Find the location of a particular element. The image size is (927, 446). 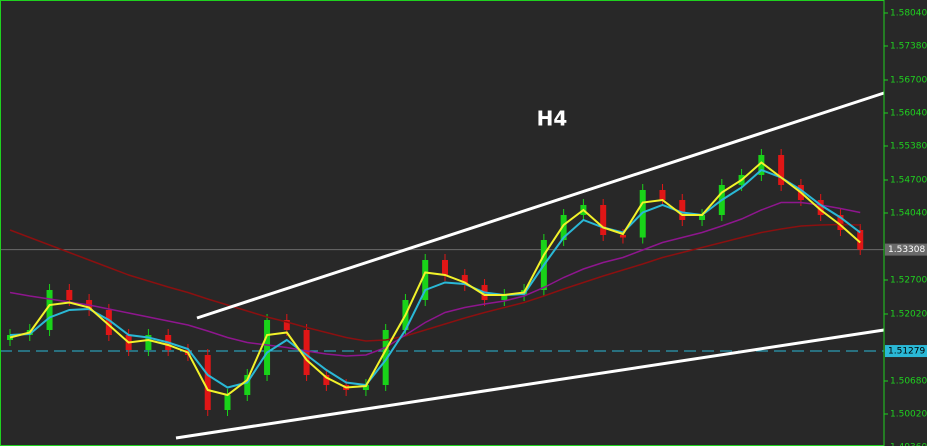

y-tick-label: 1.54700 is located at coordinates (908, 181).